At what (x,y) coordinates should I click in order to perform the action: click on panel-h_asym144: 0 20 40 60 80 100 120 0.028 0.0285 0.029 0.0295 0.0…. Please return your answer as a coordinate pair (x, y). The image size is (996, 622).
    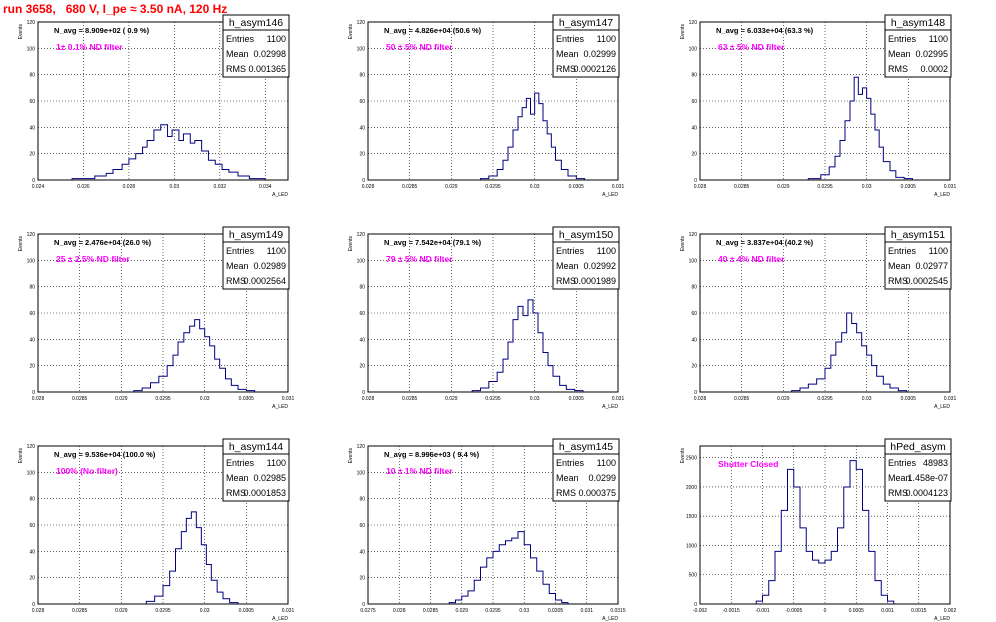
    Looking at the image, I should click on (156, 530).